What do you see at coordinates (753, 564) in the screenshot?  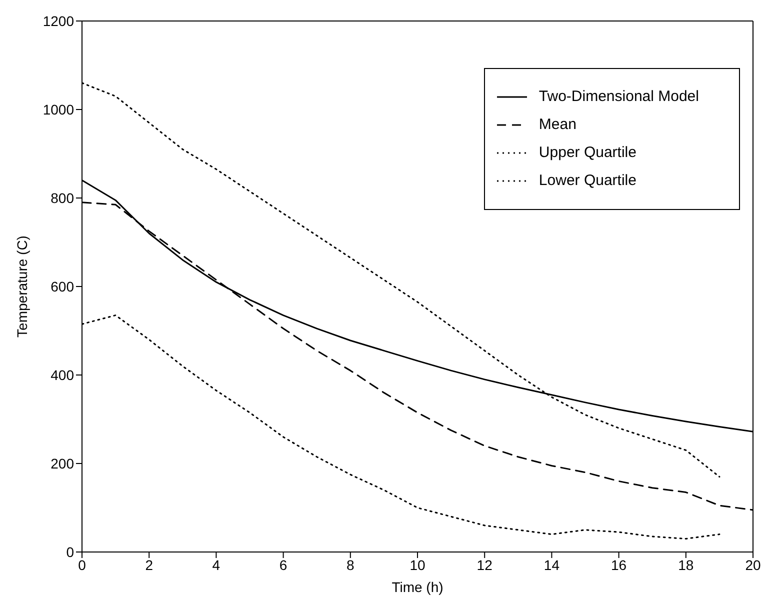 I see `x-tick-label: 20` at bounding box center [753, 564].